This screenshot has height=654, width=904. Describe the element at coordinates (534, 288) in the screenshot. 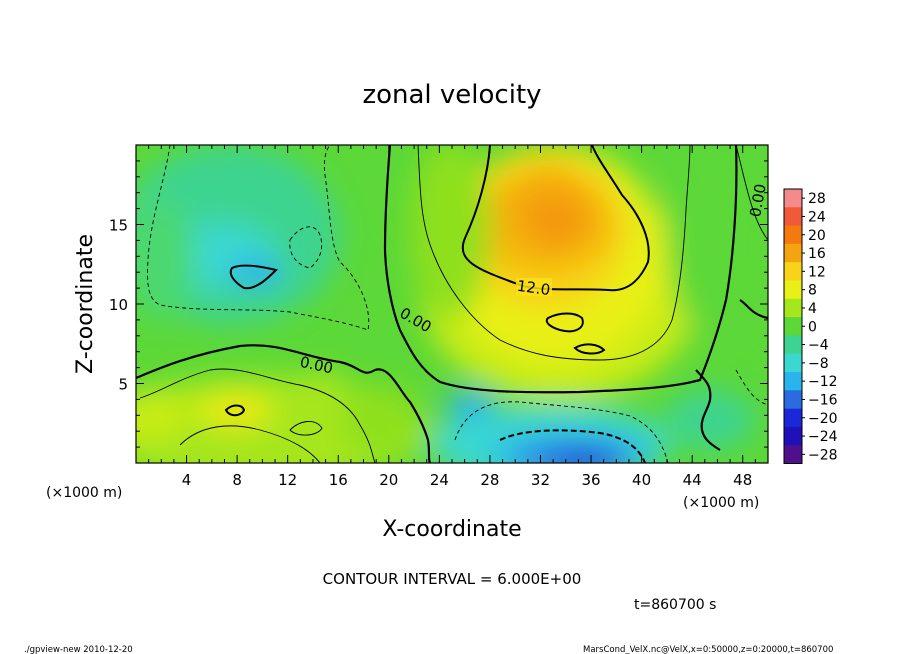

I see `contour-label: 12.0` at that location.